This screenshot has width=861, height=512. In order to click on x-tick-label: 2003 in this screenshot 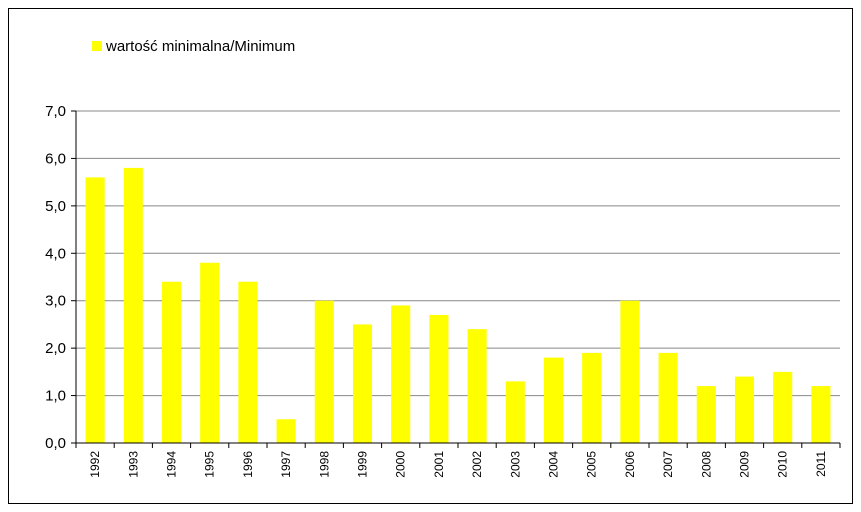, I will do `click(515, 464)`.